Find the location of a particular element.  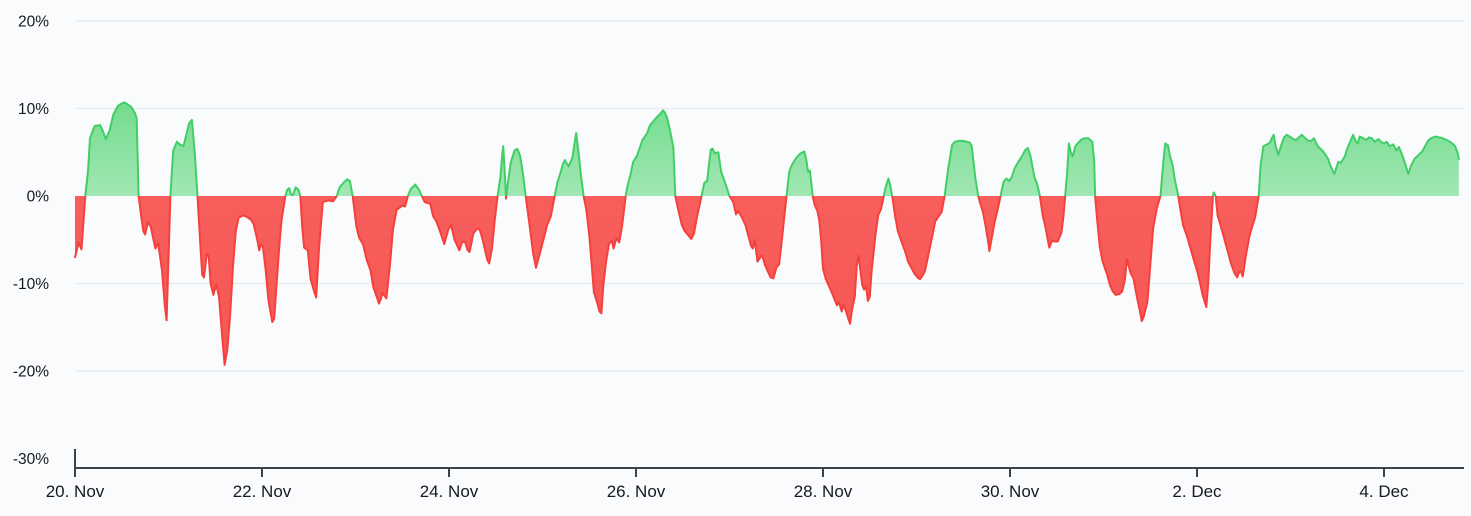

x-tick-label: 24. Nov is located at coordinates (449, 491).